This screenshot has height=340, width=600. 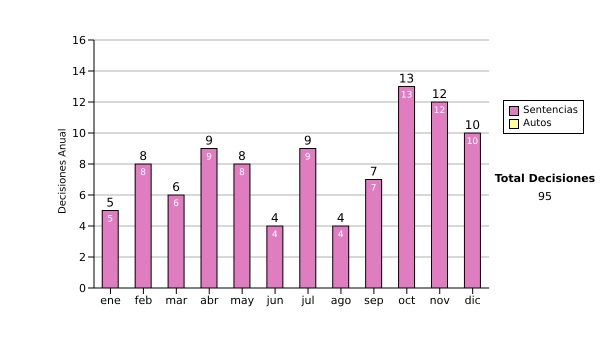 I want to click on y-tick-label: 4, so click(x=82, y=226).